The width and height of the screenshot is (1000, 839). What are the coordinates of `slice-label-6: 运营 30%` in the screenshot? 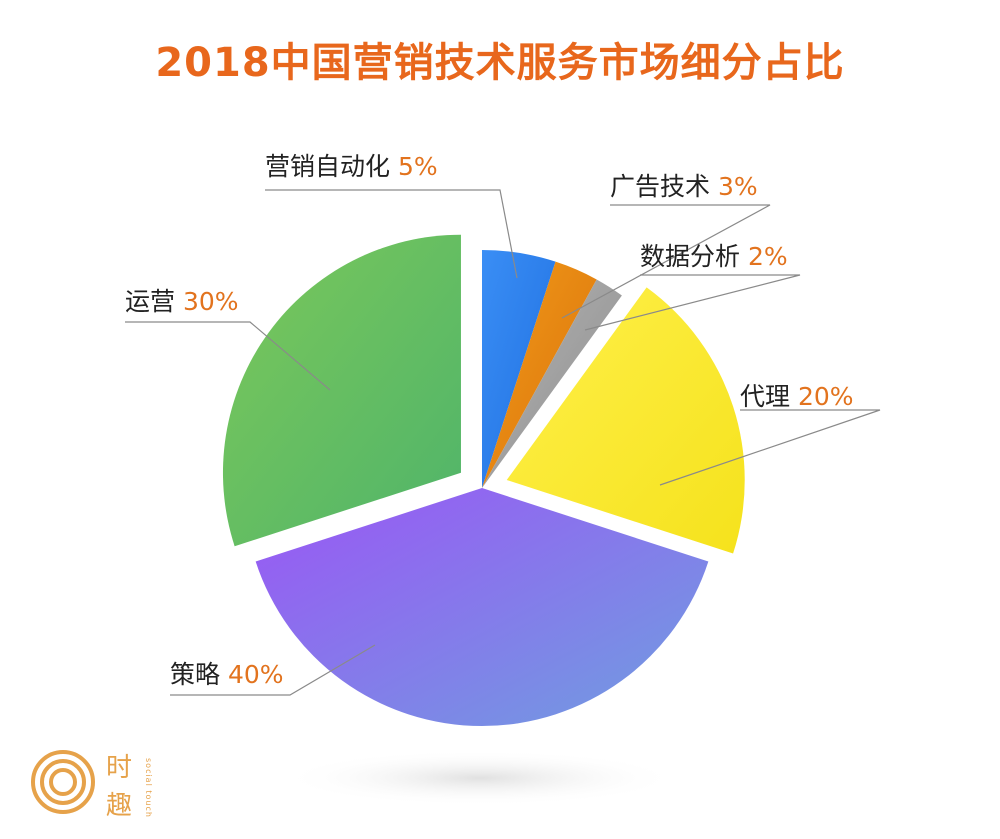 It's located at (182, 301).